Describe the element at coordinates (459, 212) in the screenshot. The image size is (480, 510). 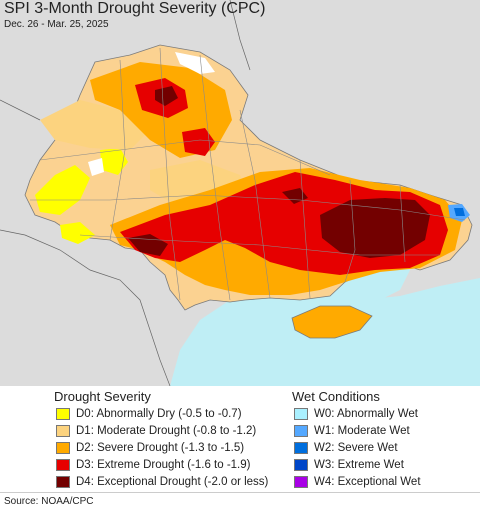
I see `w2-east` at that location.